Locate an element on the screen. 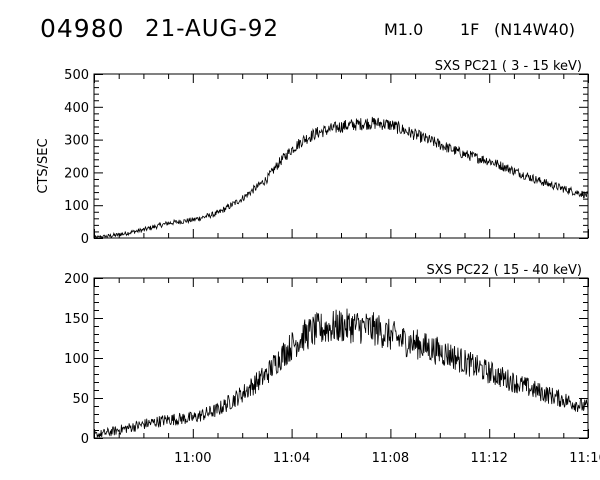  chart-header: 04980 21-AUG-92 M1.0 1F (N14W40) is located at coordinates (300, 28).